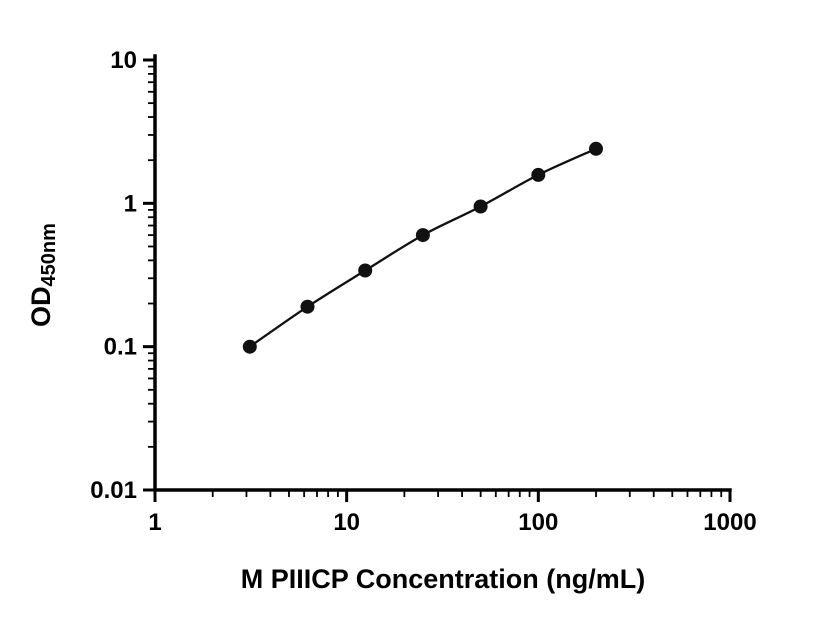 The width and height of the screenshot is (816, 640). Describe the element at coordinates (443, 579) in the screenshot. I see `x-axis-title: M PIIICP Concentration (ng/mL)` at that location.